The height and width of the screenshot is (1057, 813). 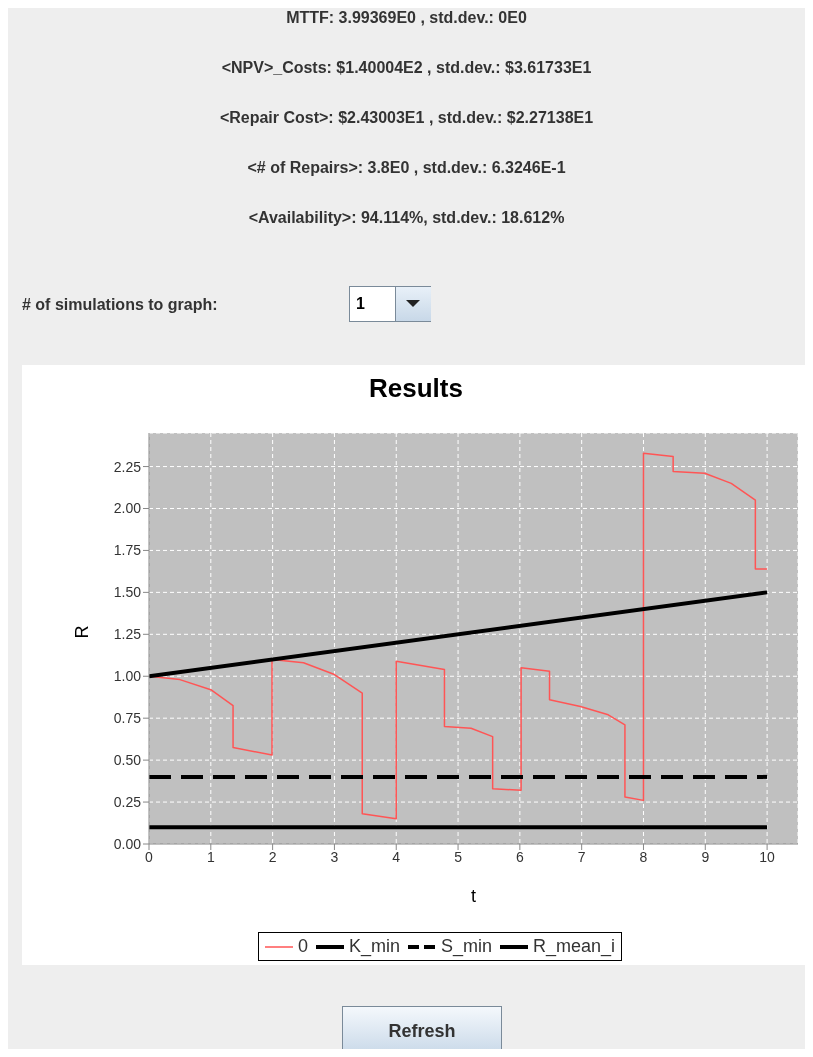 I want to click on x-tick-label: 4, so click(x=396, y=856).